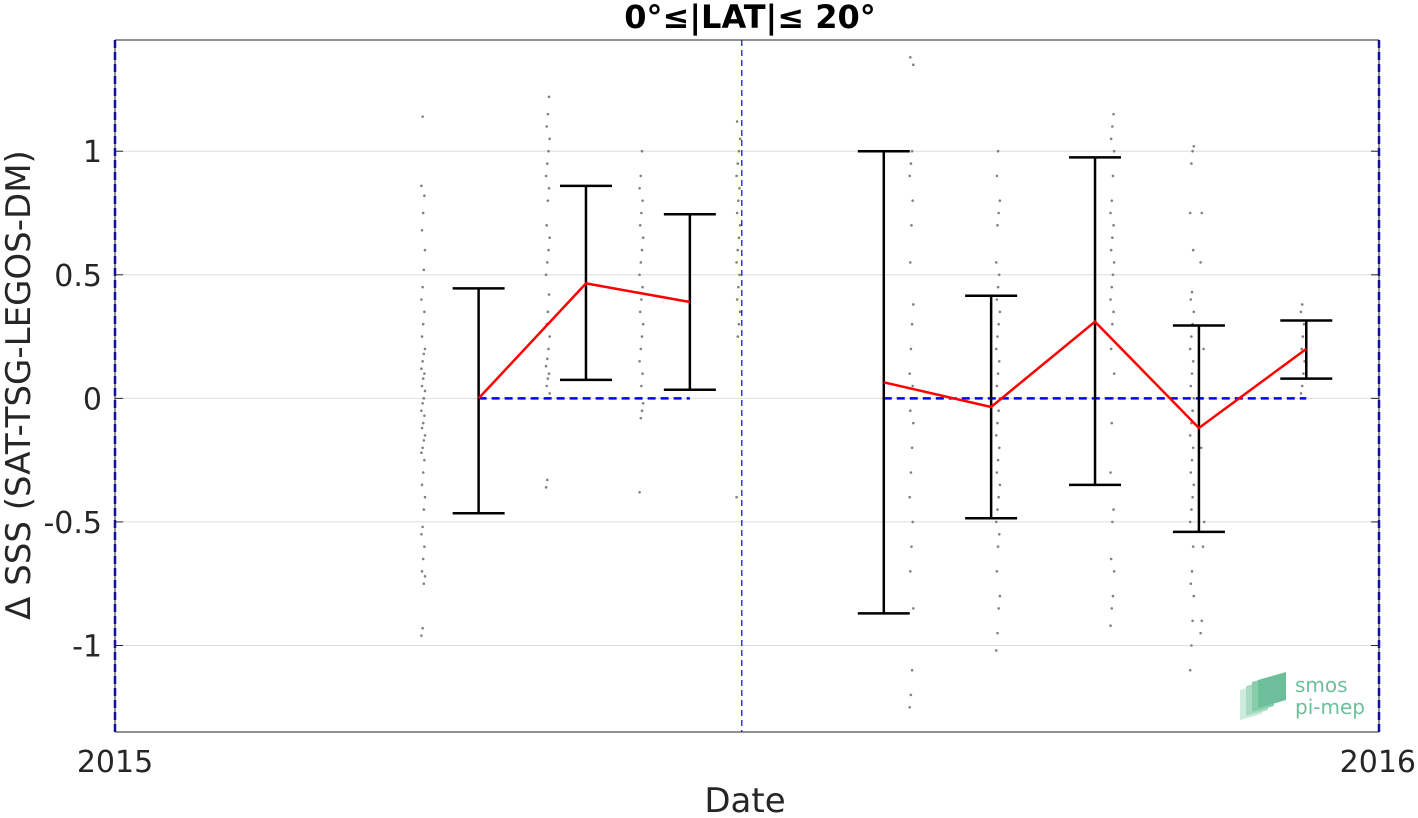 Image resolution: width=1418 pixels, height=818 pixels. What do you see at coordinates (115, 762) in the screenshot?
I see `x-tick-label: 2015` at bounding box center [115, 762].